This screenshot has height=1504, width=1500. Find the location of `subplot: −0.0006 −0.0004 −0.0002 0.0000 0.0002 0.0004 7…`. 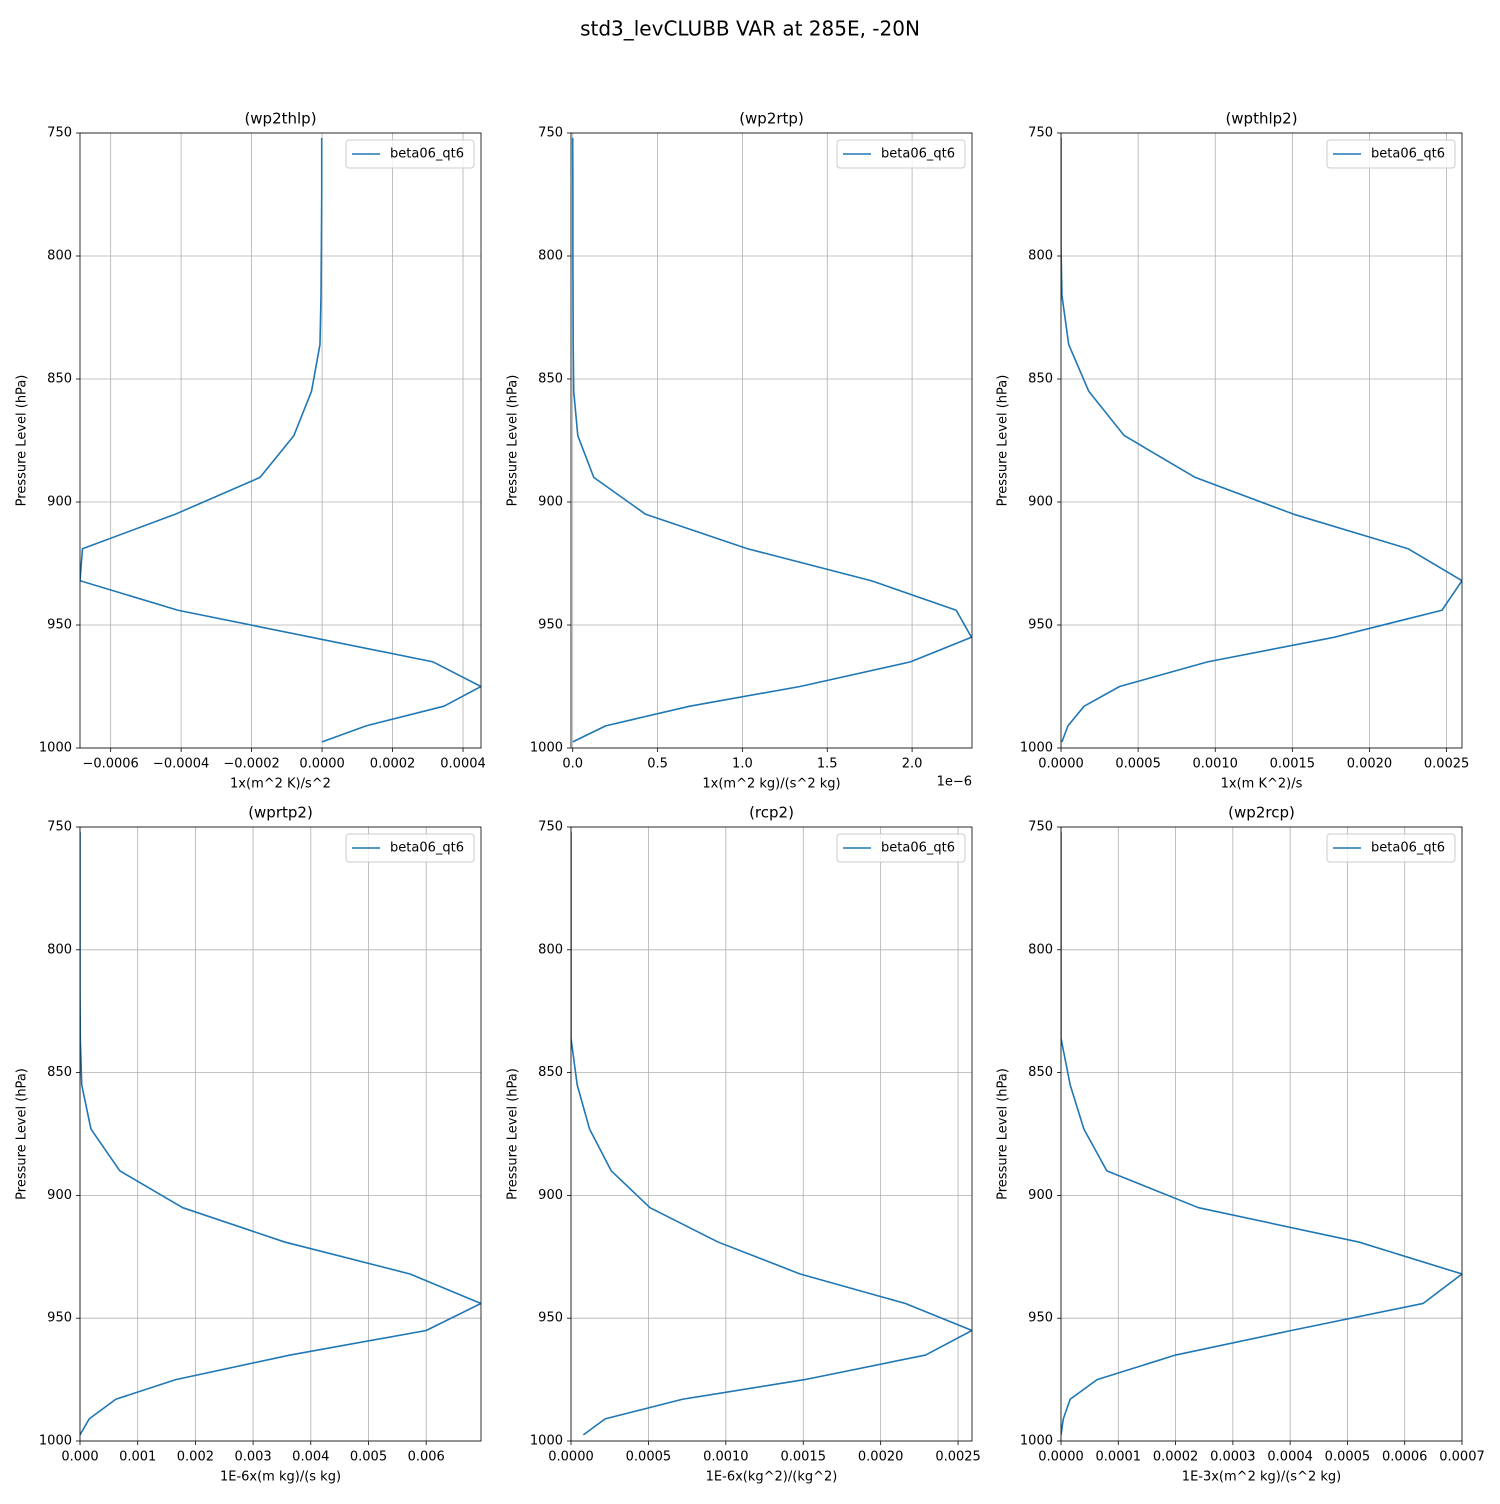

subplot: −0.0006 −0.0004 −0.0002 0.0000 0.0002 0.0004 7… is located at coordinates (250, 451).